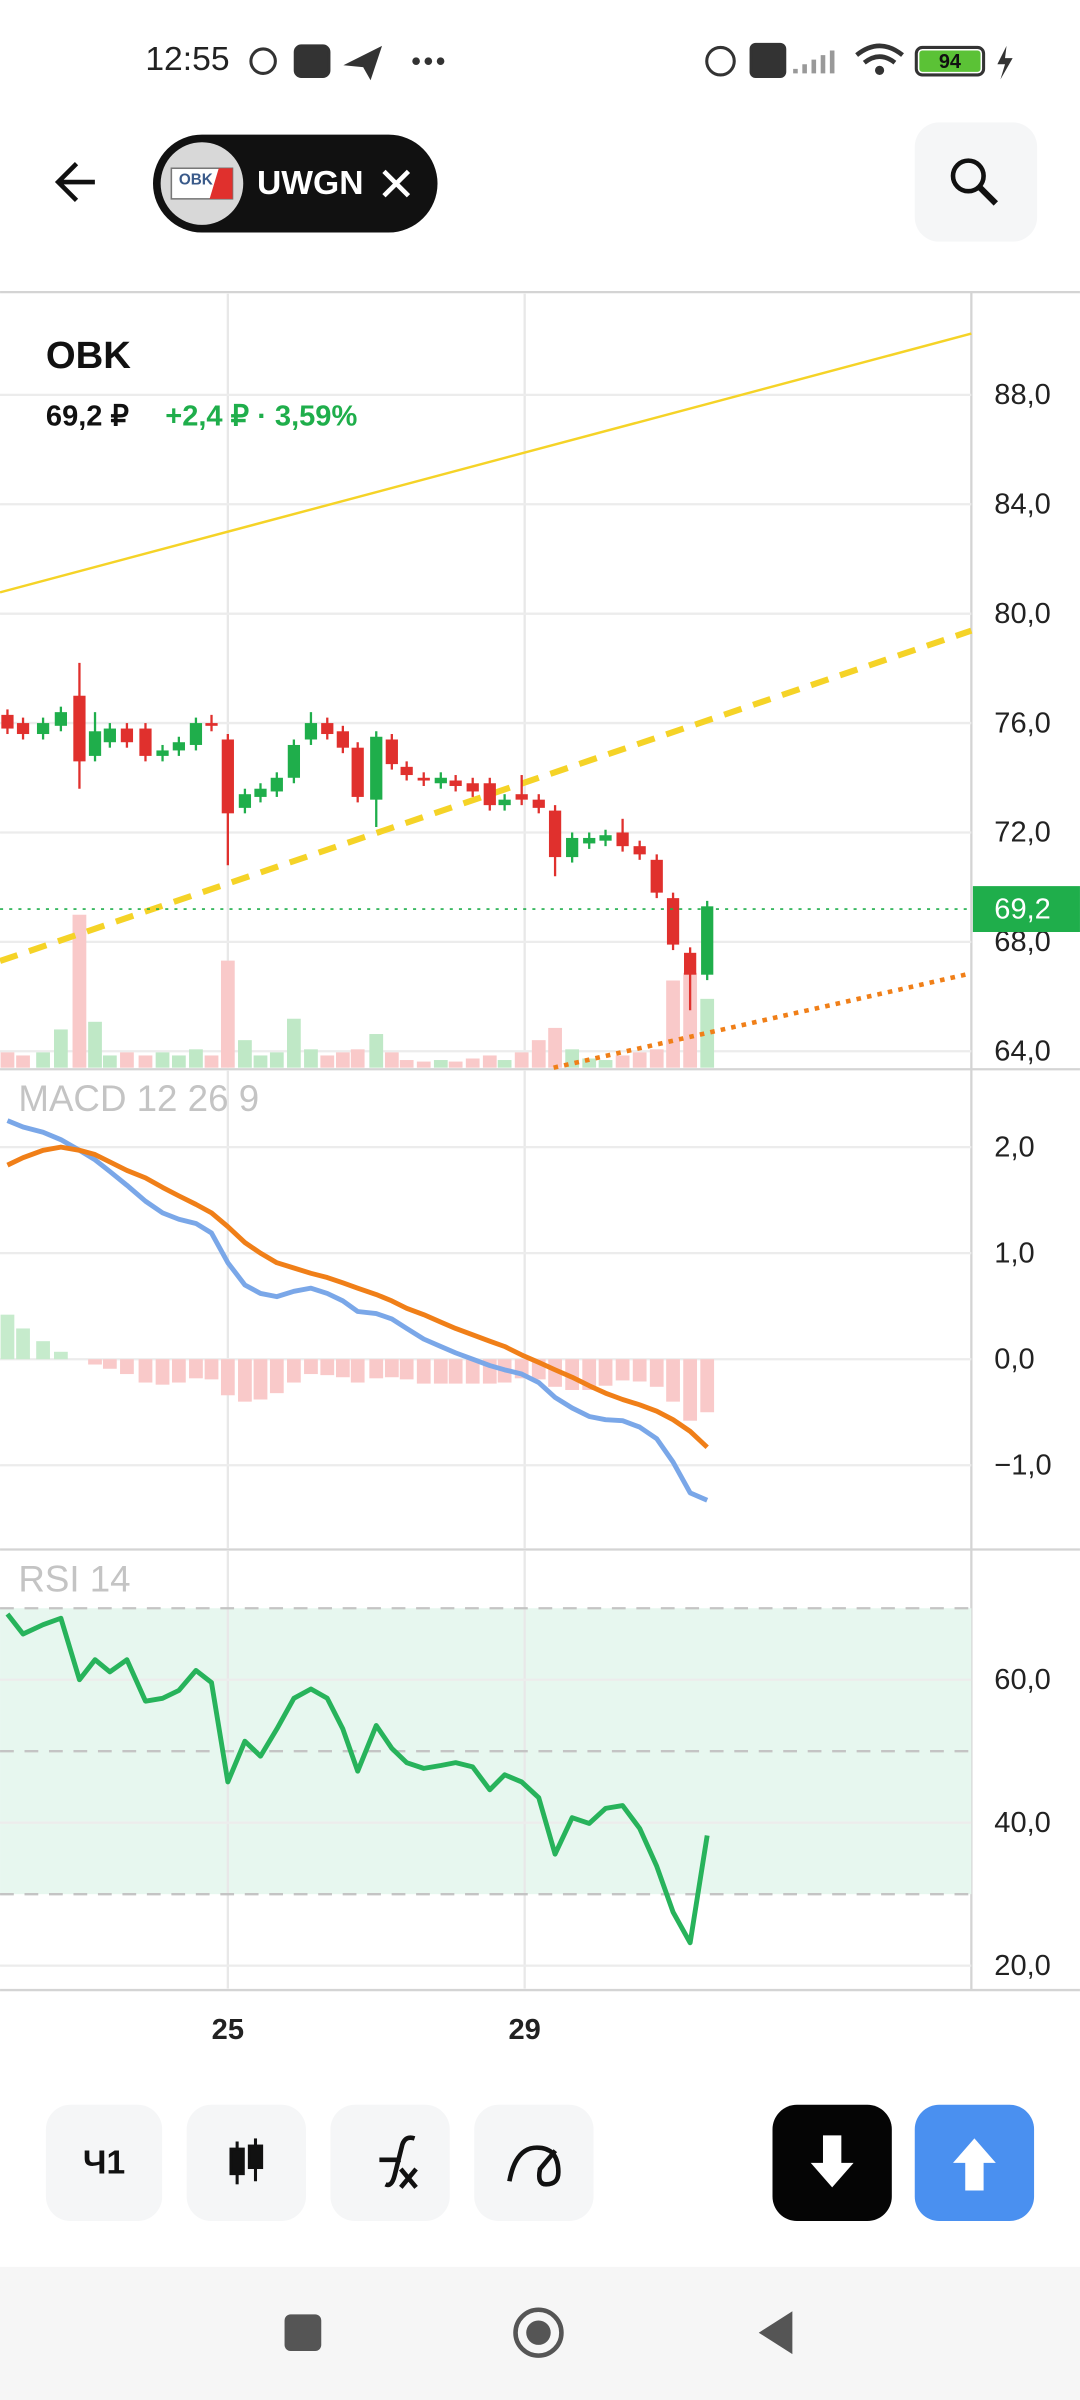  What do you see at coordinates (1022, 1465) in the screenshot?
I see `y-tick-label: −1,0` at bounding box center [1022, 1465].